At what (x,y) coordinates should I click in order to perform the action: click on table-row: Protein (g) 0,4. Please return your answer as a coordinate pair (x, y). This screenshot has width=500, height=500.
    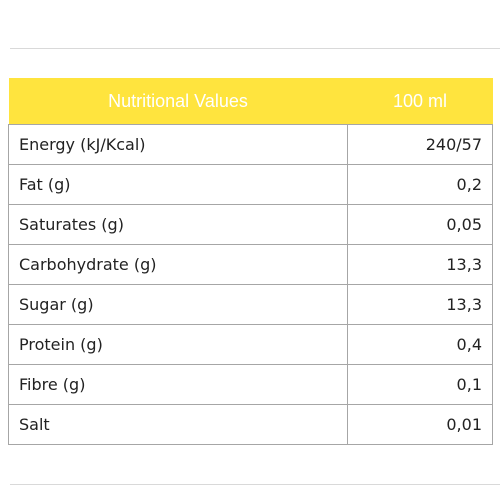
    Looking at the image, I should click on (250, 344).